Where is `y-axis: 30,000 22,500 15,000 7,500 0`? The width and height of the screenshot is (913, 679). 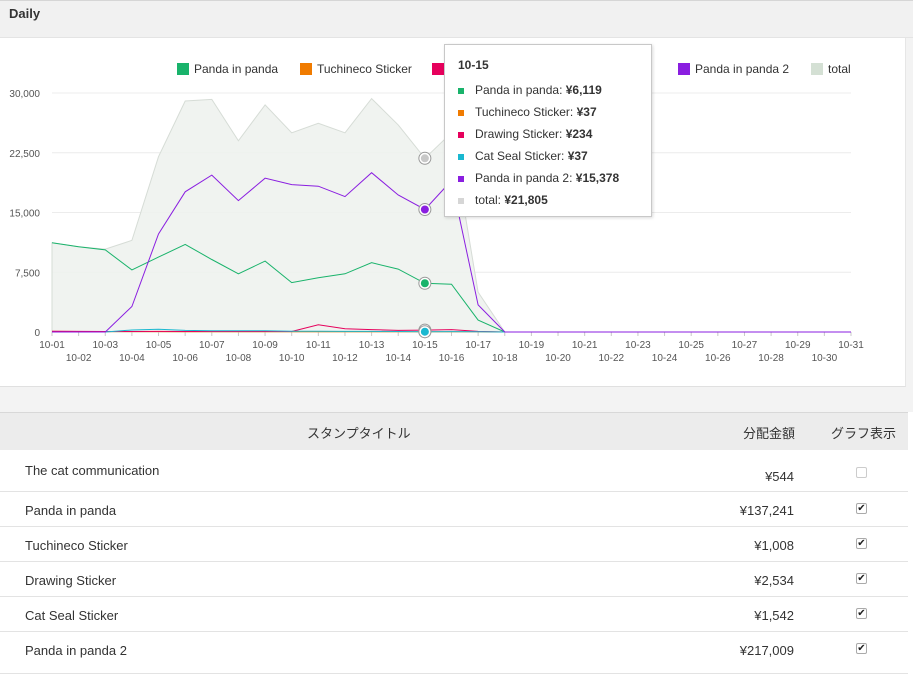 y-axis: 30,000 22,500 15,000 7,500 0 is located at coordinates (24, 214).